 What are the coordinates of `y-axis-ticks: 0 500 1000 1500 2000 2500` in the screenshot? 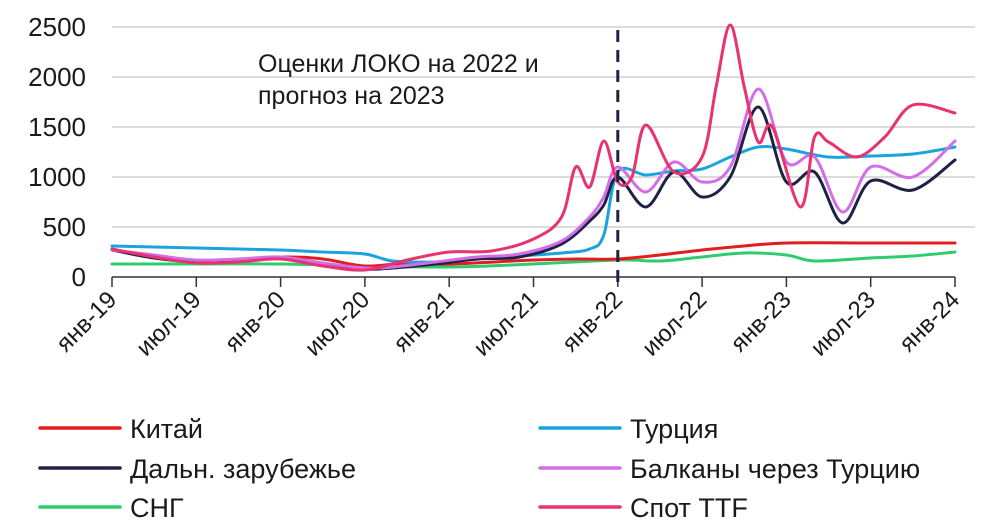 It's located at (57, 152).